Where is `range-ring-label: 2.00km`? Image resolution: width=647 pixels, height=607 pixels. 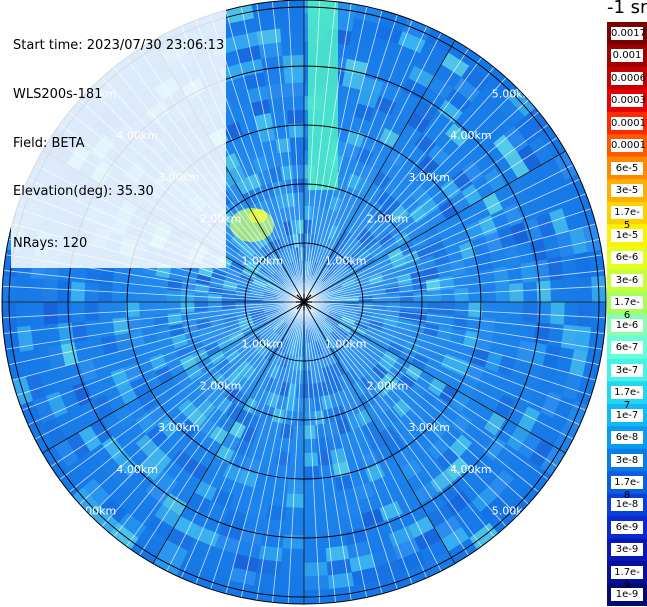 range-ring-label: 2.00km is located at coordinates (388, 219).